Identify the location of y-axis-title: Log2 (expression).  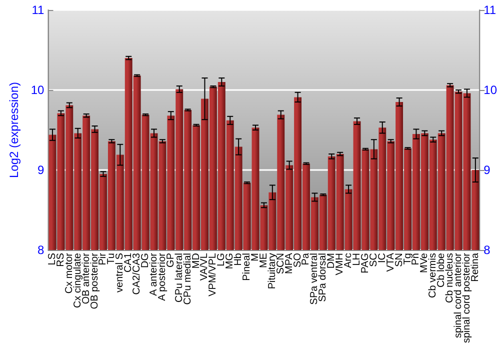
(14, 130).